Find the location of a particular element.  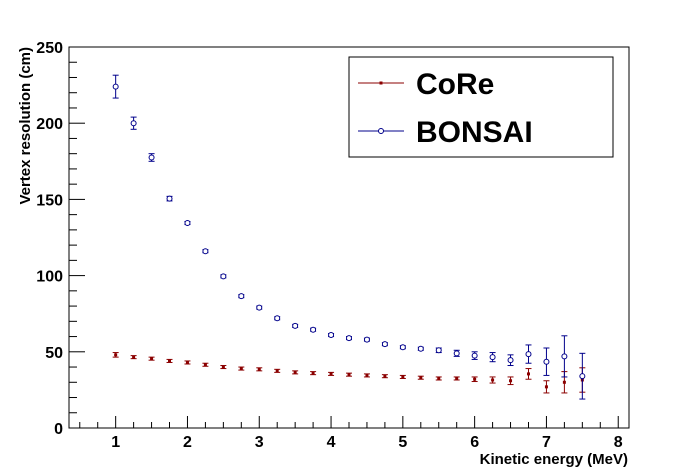

y-tick-label: 50 is located at coordinates (54, 353).